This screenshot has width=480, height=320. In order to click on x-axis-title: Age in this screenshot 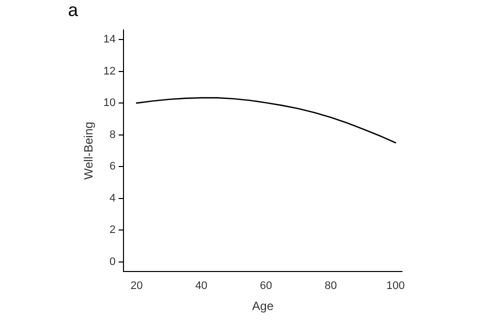, I will do `click(263, 306)`.